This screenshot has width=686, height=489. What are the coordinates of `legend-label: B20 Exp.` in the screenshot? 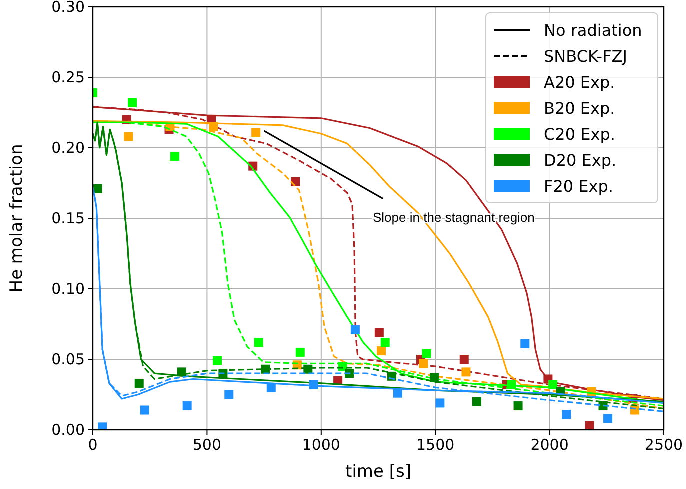 It's located at (580, 108).